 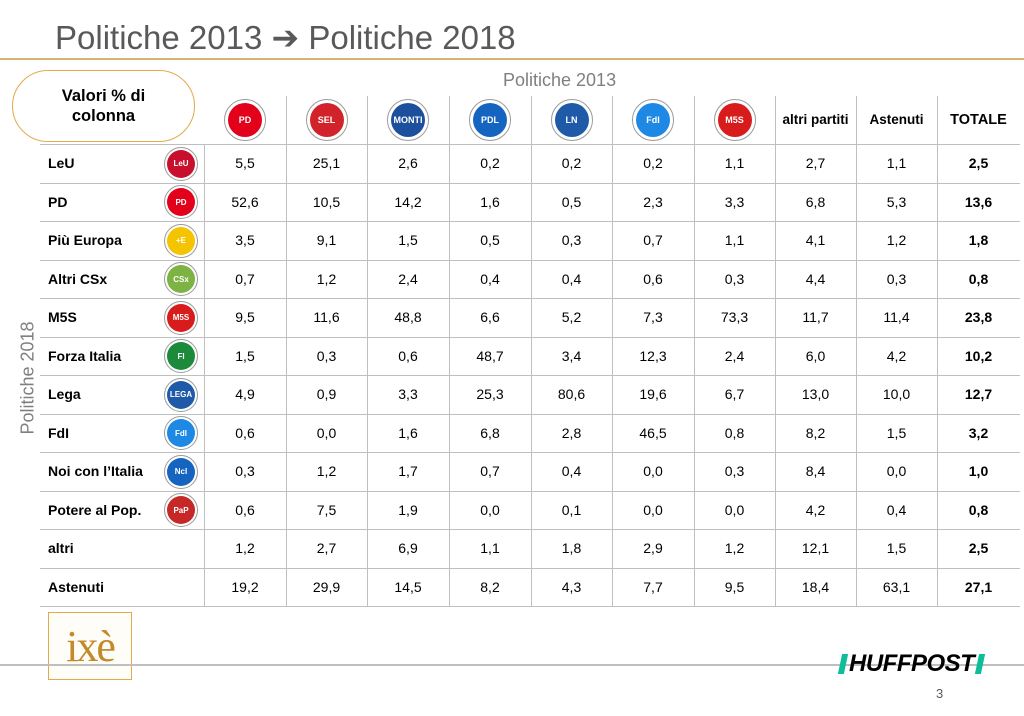 What do you see at coordinates (245, 317) in the screenshot?
I see `value-cell: 9,5` at bounding box center [245, 317].